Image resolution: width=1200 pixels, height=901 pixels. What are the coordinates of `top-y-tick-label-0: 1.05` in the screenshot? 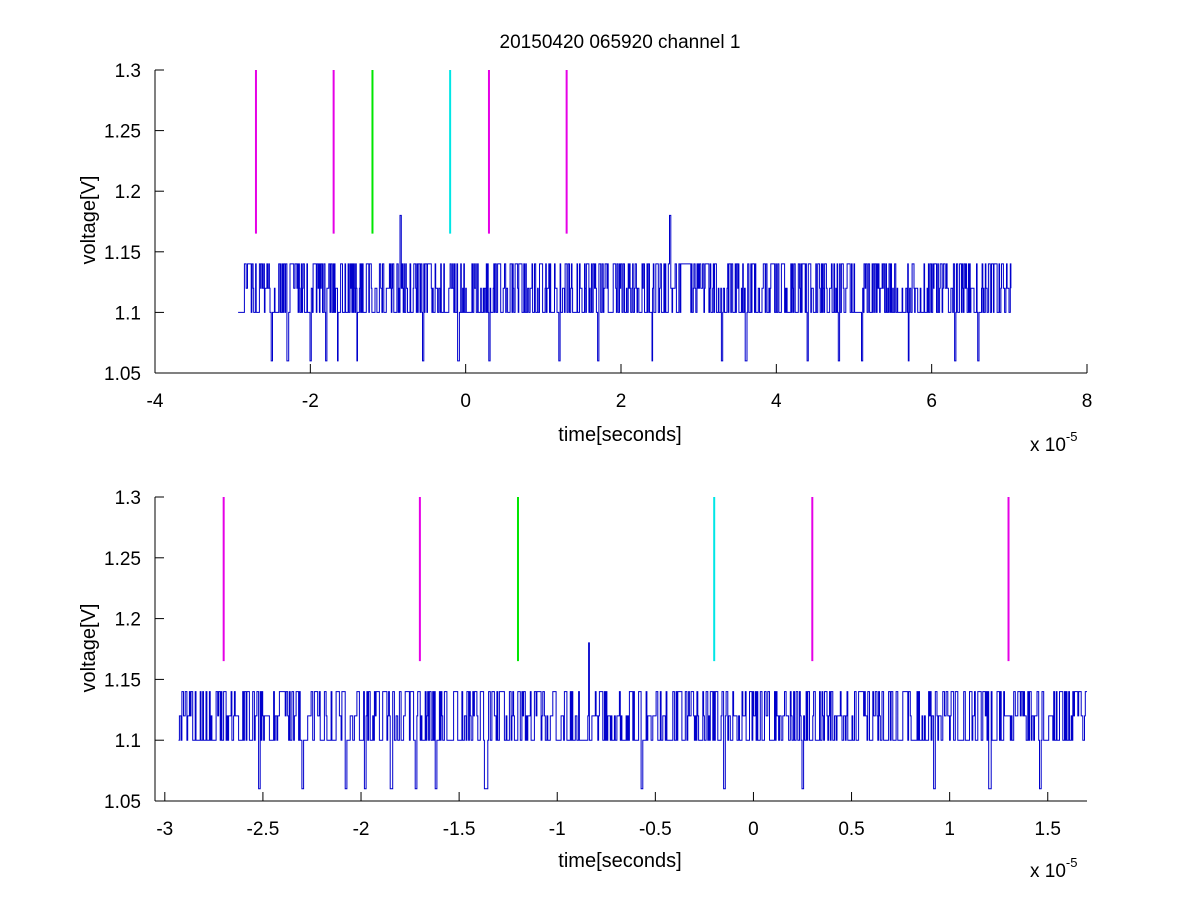 It's located at (122, 374).